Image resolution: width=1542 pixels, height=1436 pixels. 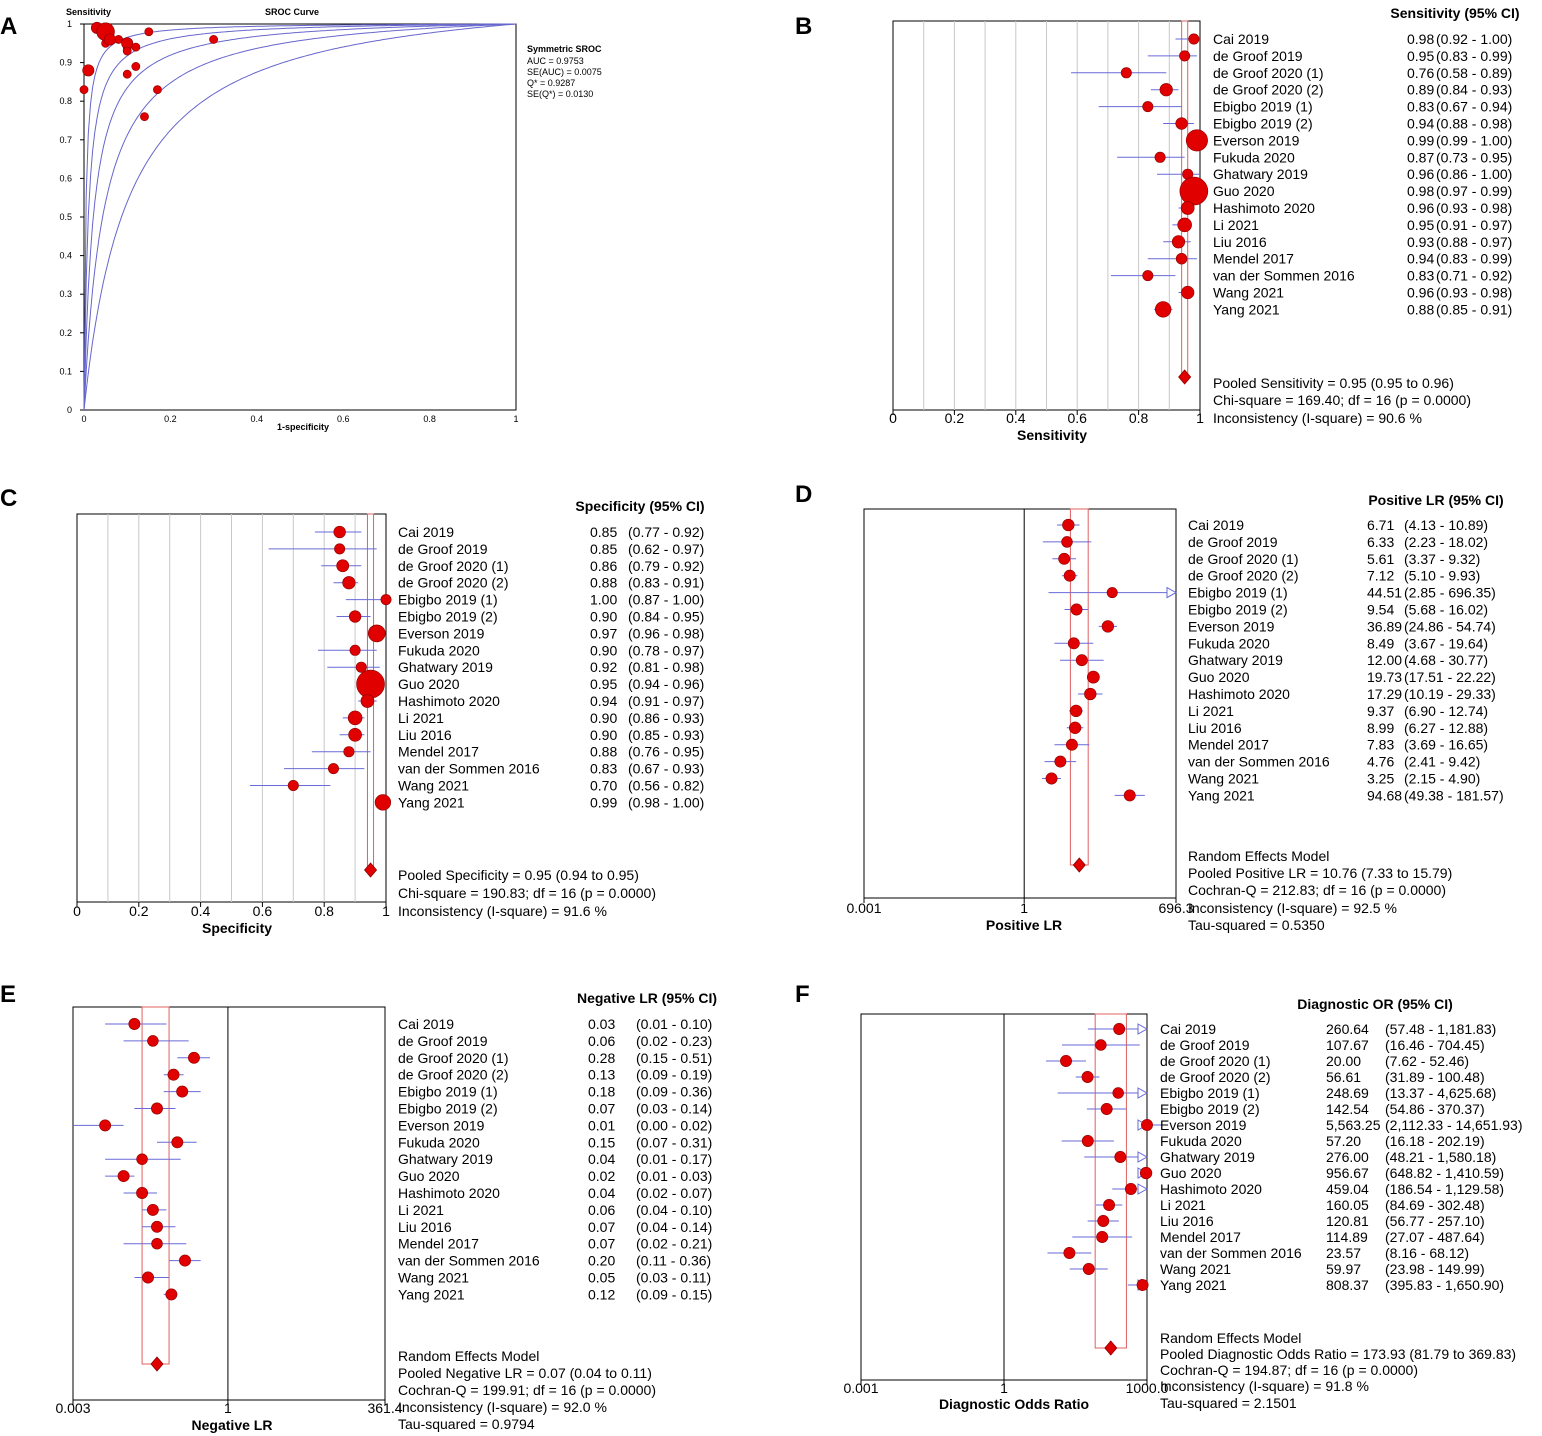 What do you see at coordinates (502, 911) in the screenshot?
I see `summary-line: Inconsistency (I-square) = 91.6 %` at bounding box center [502, 911].